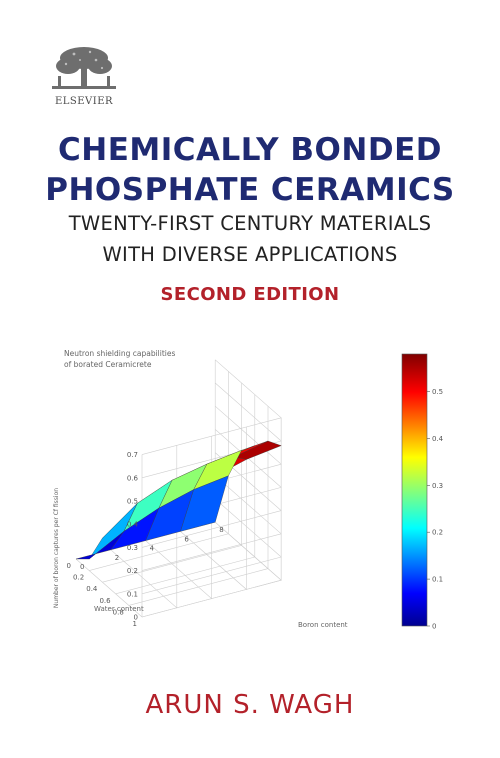 This screenshot has height=758, width=500. I want to click on y-tick-label: 8, so click(221, 530).